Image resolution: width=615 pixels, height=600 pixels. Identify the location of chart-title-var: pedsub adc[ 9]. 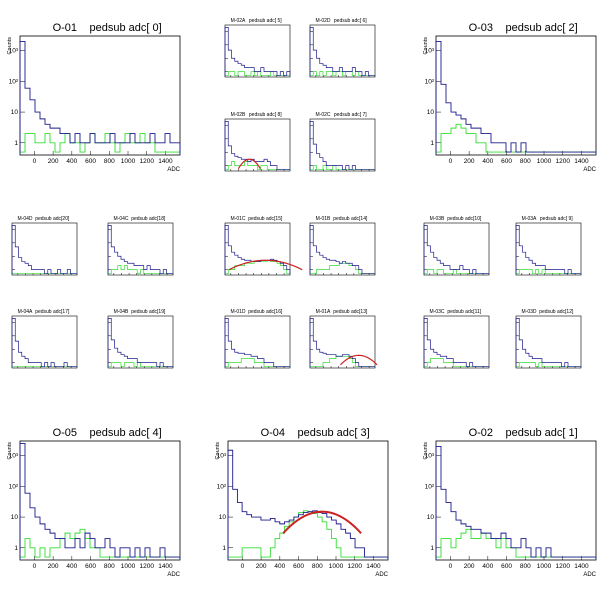
(556, 219).